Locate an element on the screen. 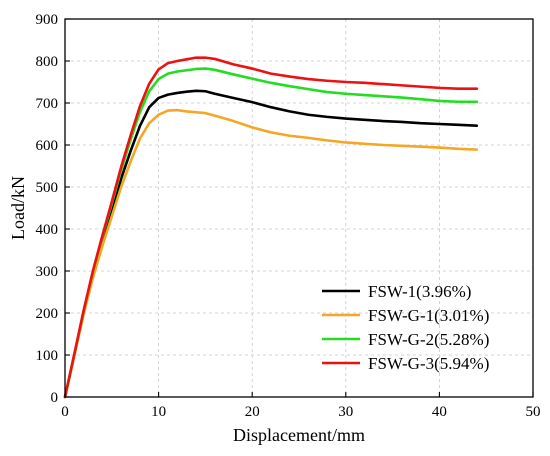 This screenshot has width=550, height=456. y-tick-label: 400 is located at coordinates (47, 230).